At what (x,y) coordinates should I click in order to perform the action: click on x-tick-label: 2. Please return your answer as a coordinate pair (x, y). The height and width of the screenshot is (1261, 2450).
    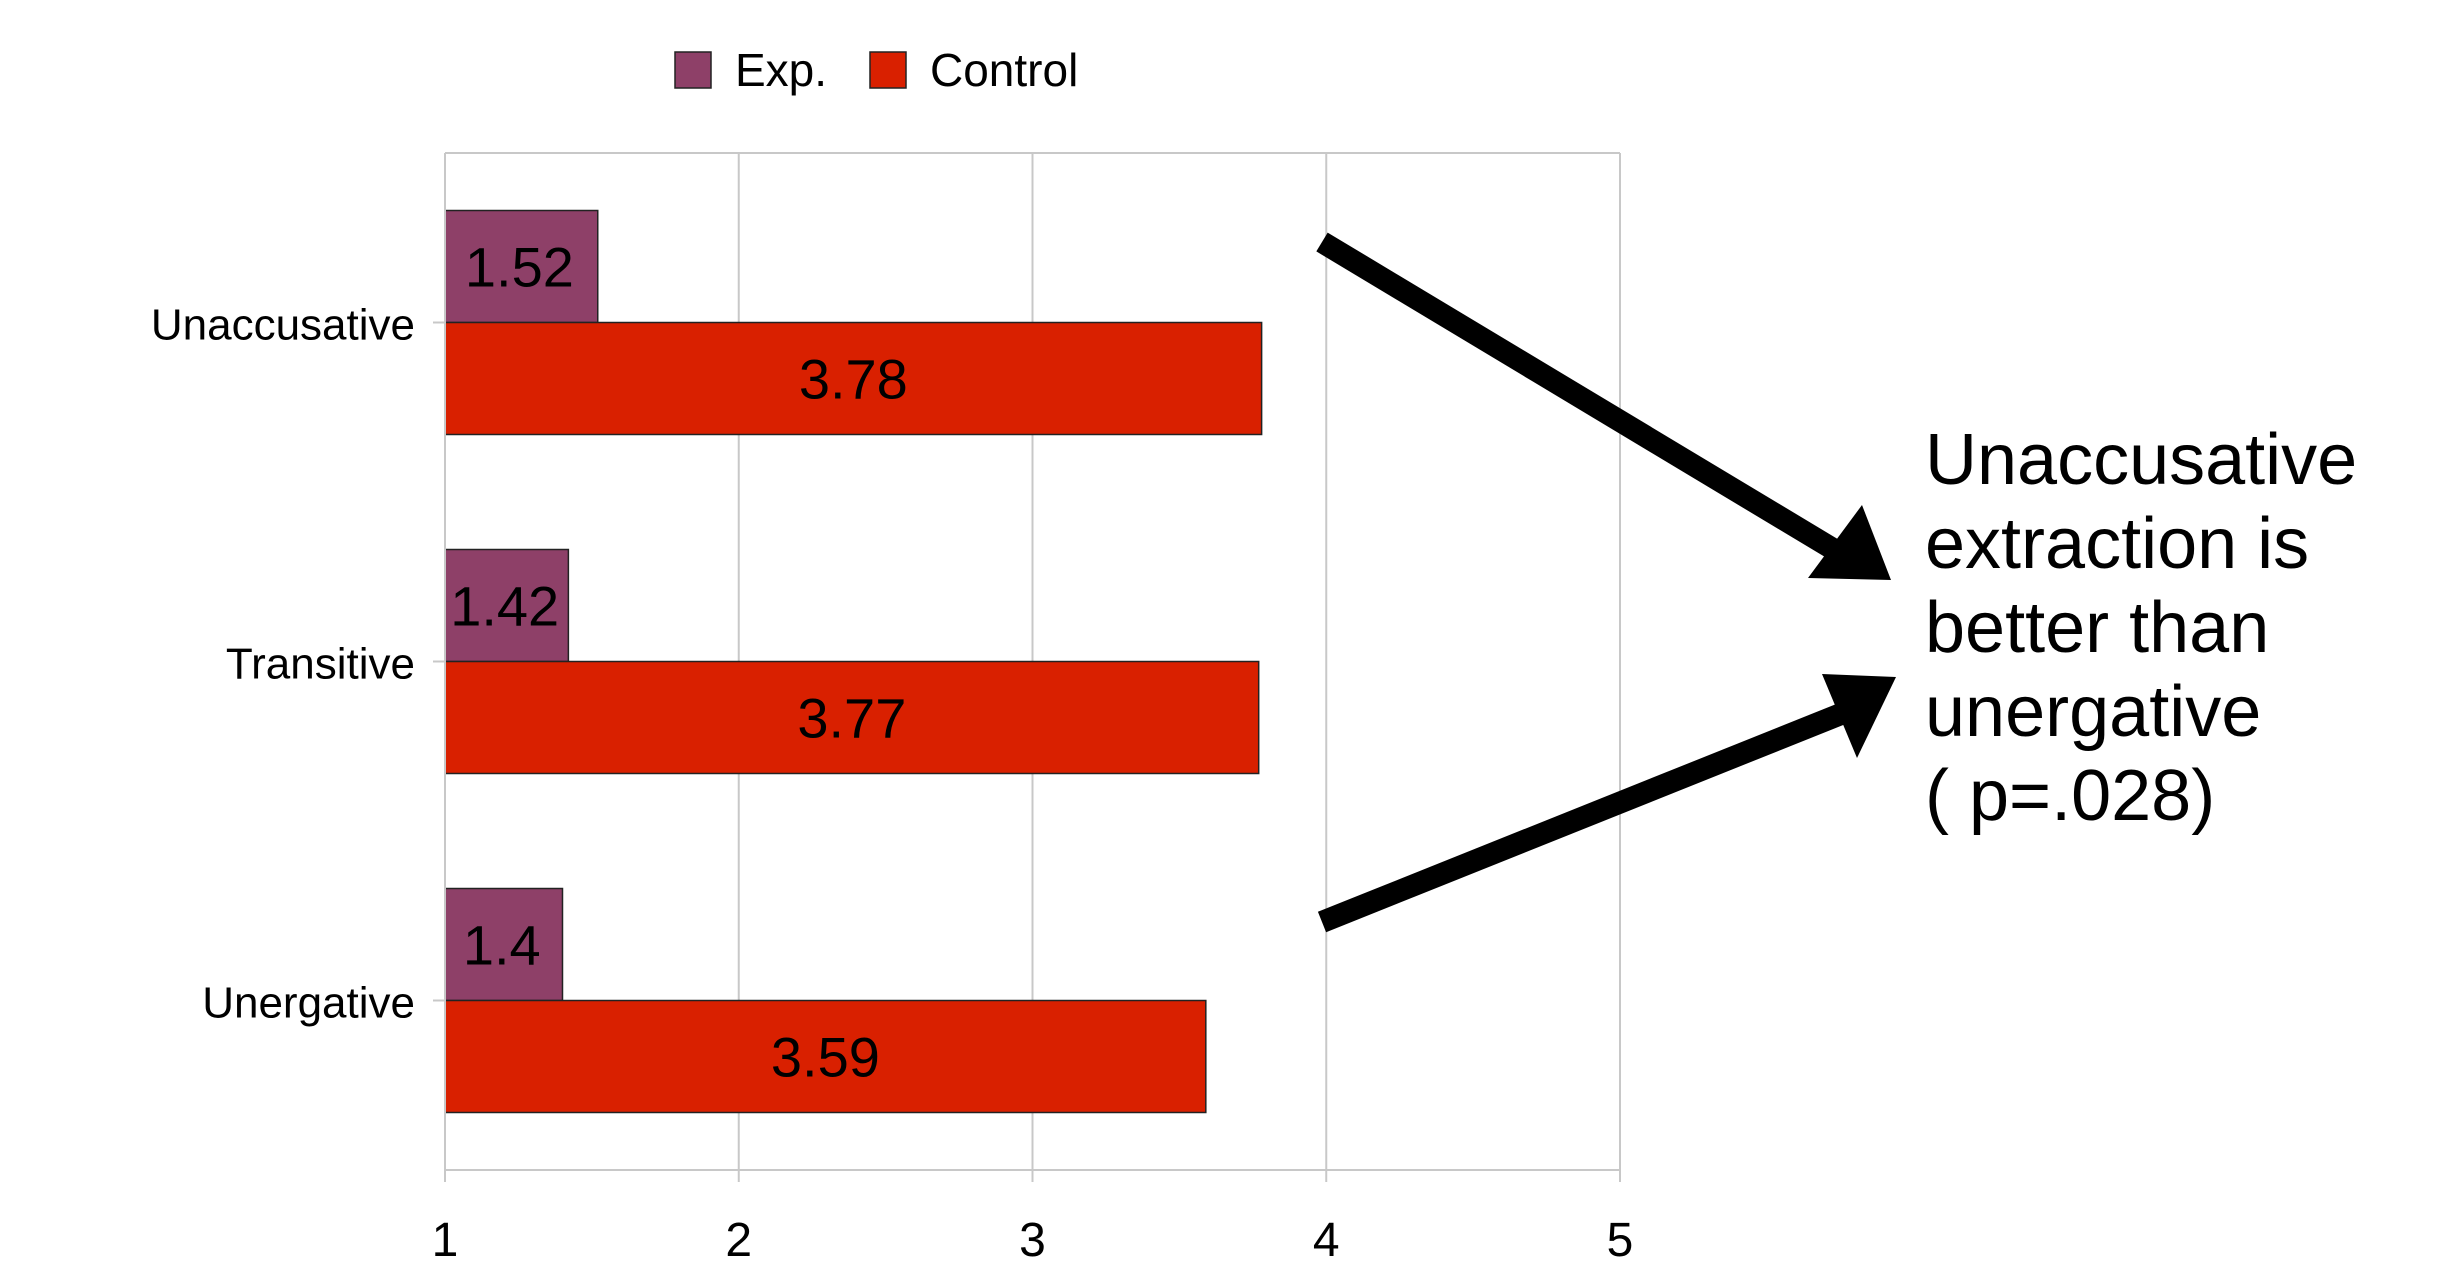
    Looking at the image, I should click on (738, 1237).